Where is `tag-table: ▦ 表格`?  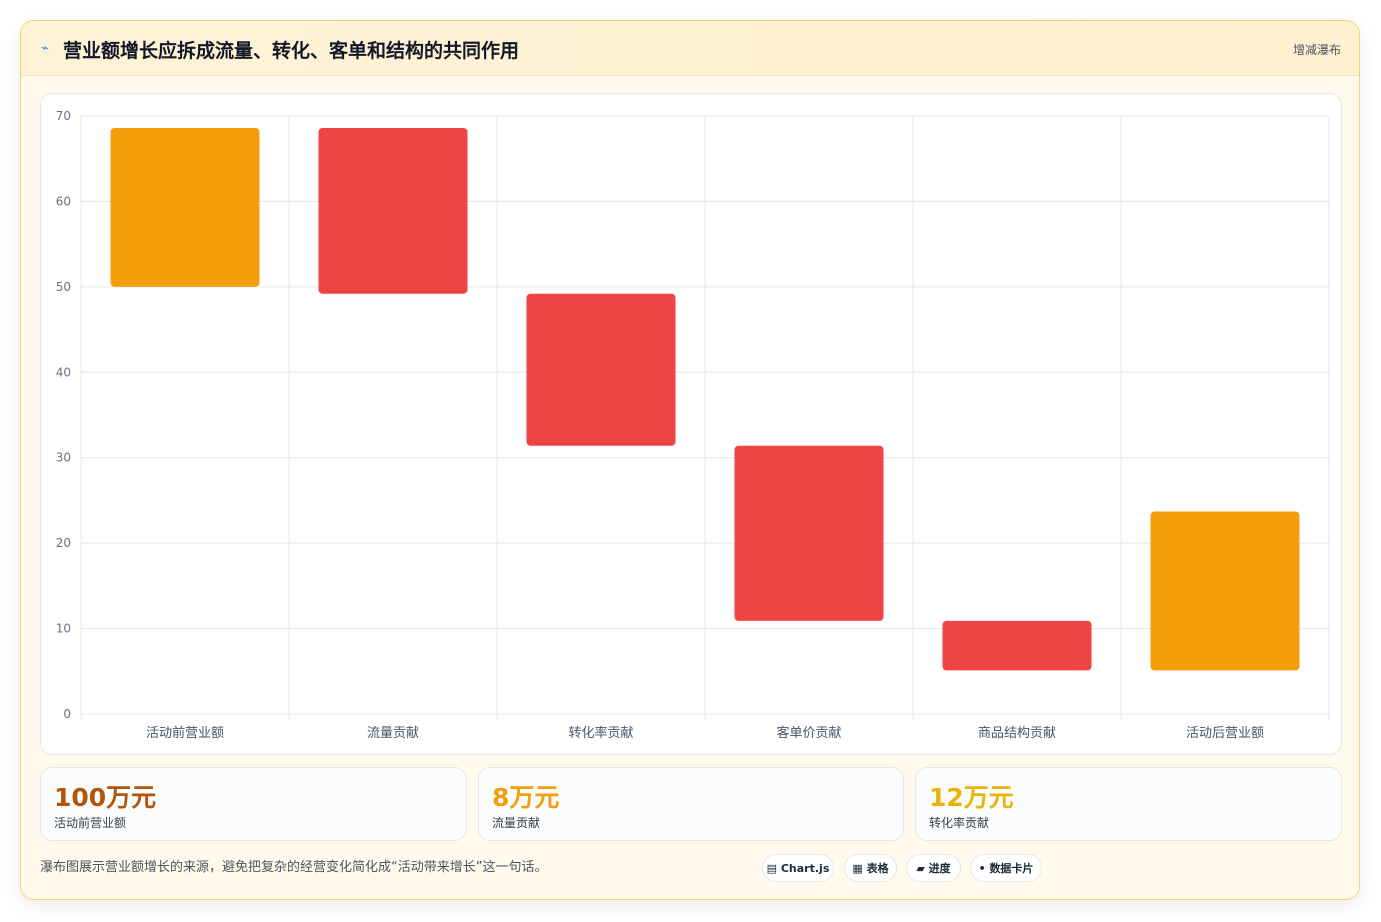 tag-table: ▦ 表格 is located at coordinates (870, 868).